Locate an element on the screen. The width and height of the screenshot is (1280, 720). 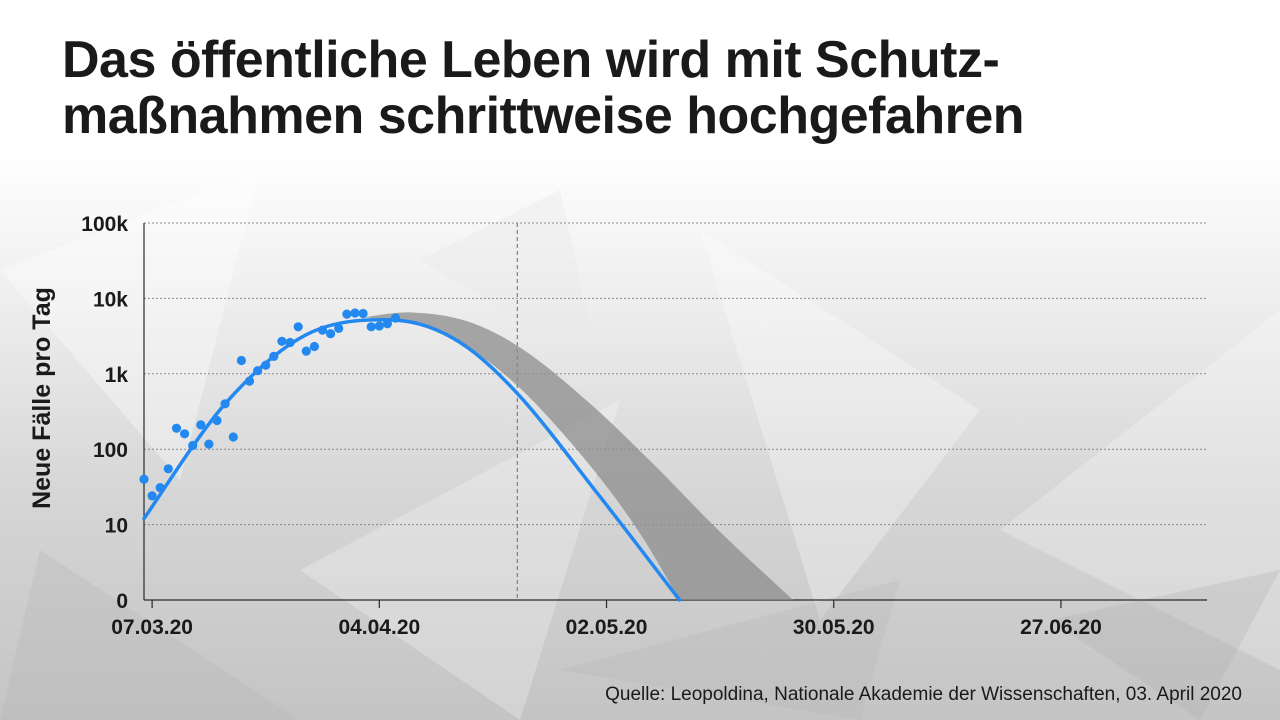
x-tick-label: 02.05.20 is located at coordinates (607, 627).